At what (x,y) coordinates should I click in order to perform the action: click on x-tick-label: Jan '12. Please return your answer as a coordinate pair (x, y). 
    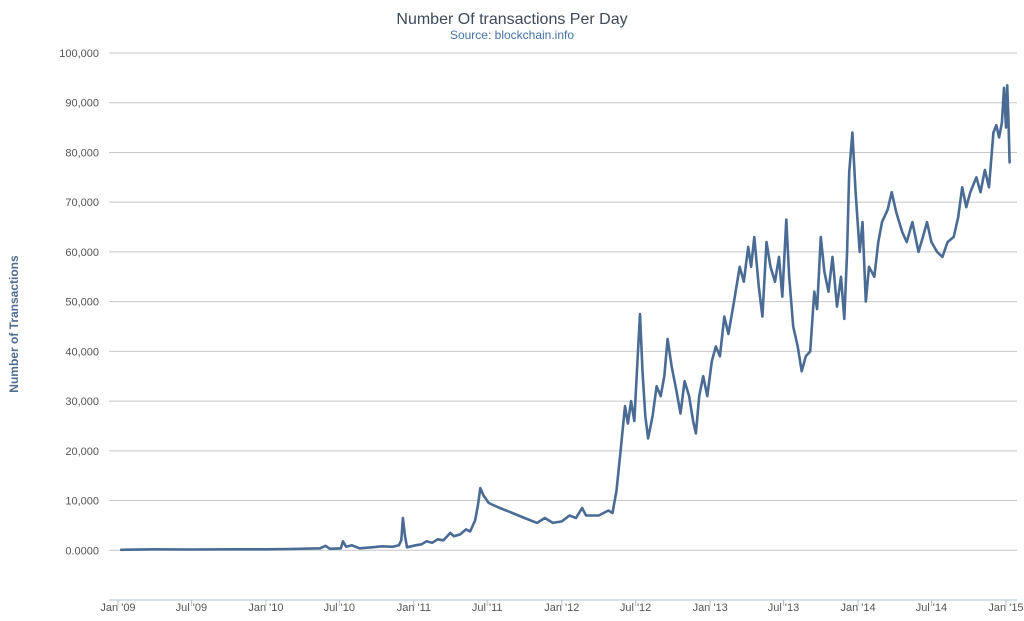
    Looking at the image, I should click on (561, 608).